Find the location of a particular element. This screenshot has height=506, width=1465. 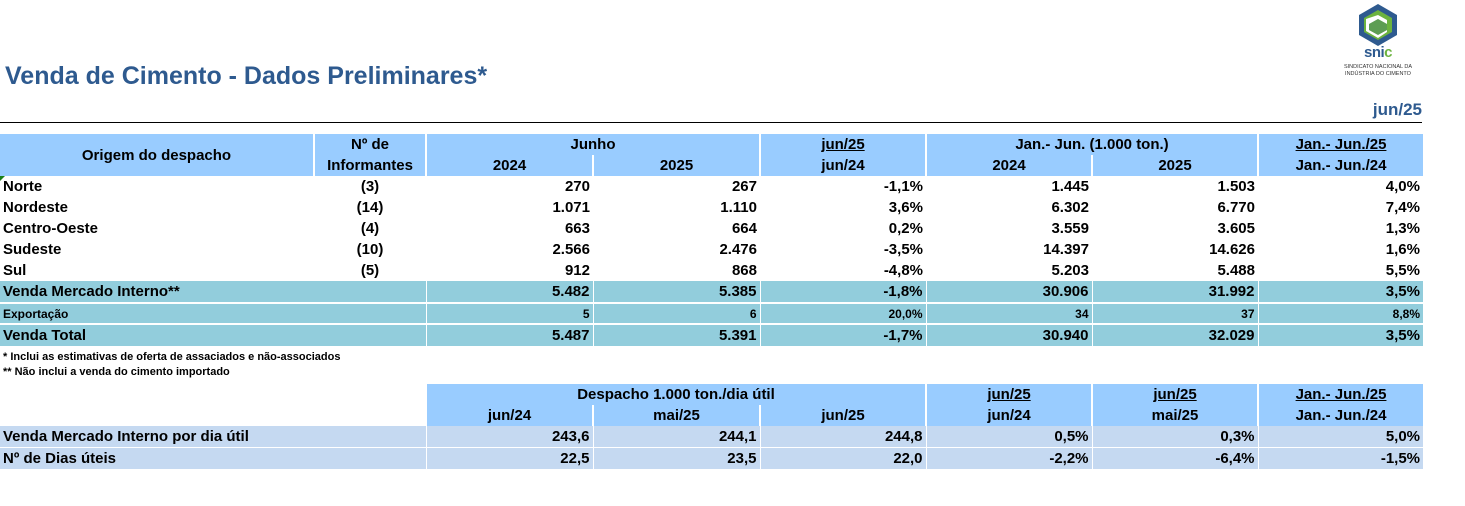

ytd-2024-value: 5.203 is located at coordinates (1070, 270).